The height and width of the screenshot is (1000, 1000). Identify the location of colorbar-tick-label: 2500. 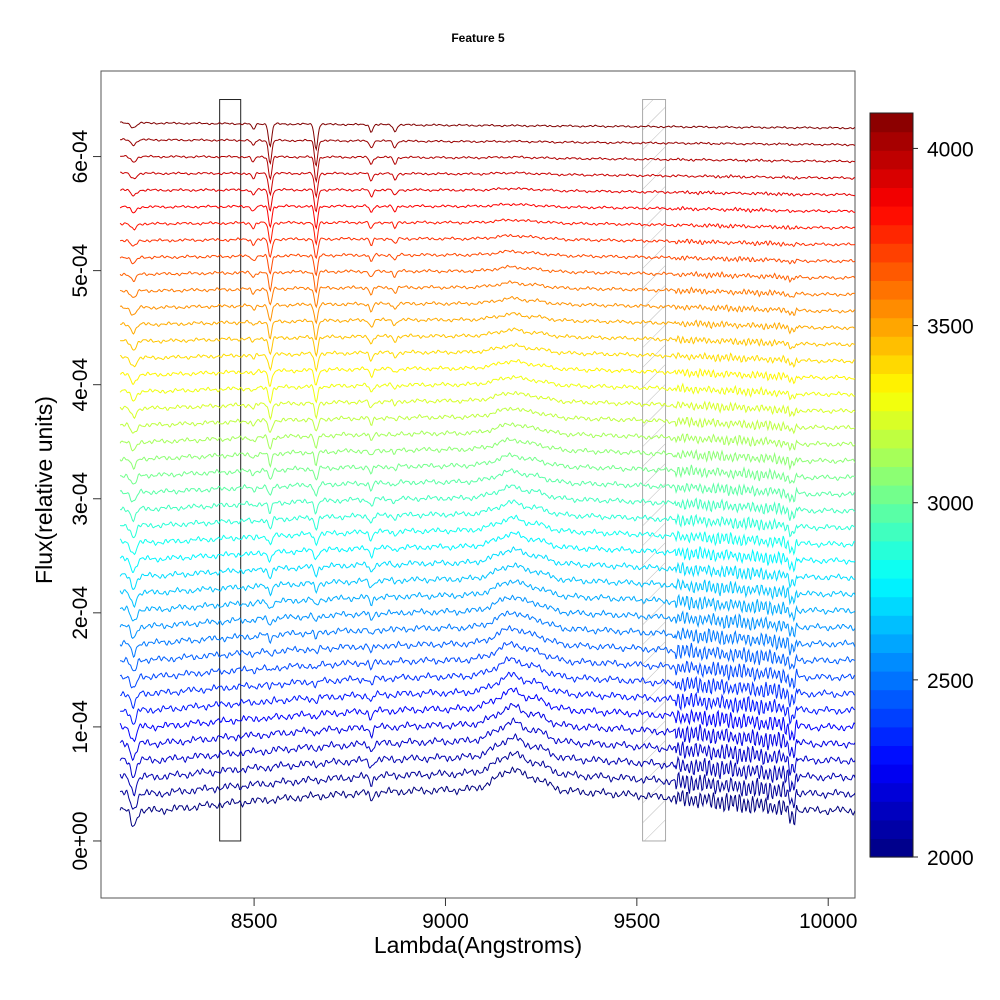
(950, 681).